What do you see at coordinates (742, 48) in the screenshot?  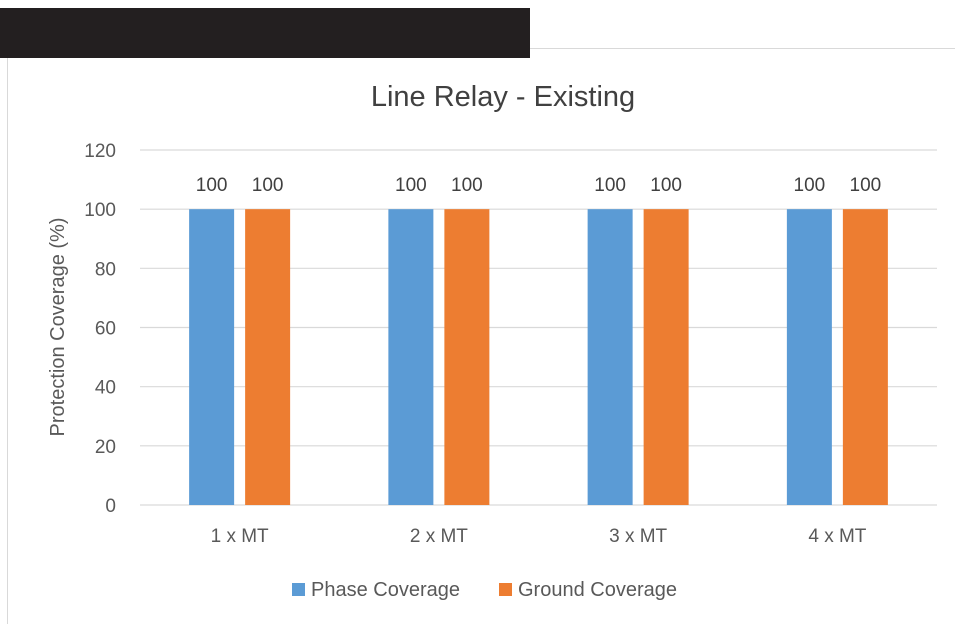 I see `chart-frame-top-border` at bounding box center [742, 48].